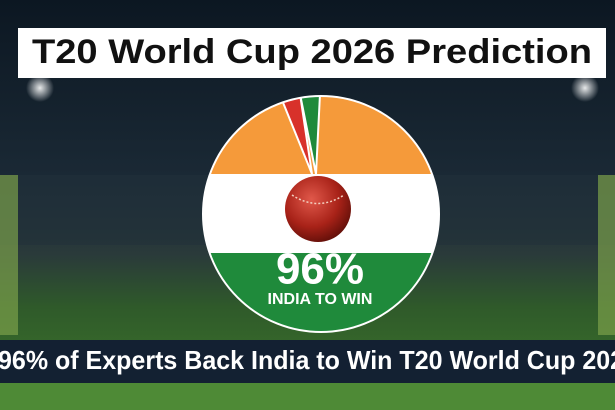 Image resolution: width=615 pixels, height=410 pixels. I want to click on green-wedge, so click(310, 135).